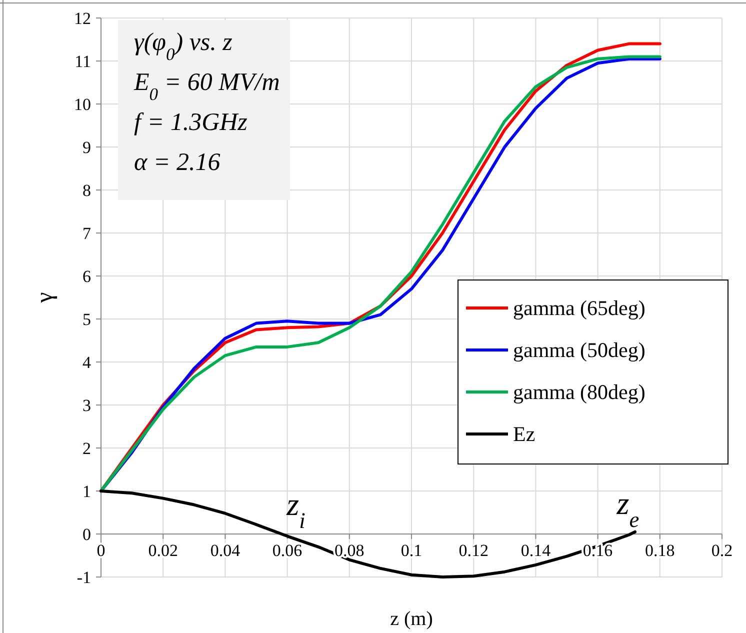 The height and width of the screenshot is (633, 746). I want to click on y-tick-label: 1, so click(86, 491).